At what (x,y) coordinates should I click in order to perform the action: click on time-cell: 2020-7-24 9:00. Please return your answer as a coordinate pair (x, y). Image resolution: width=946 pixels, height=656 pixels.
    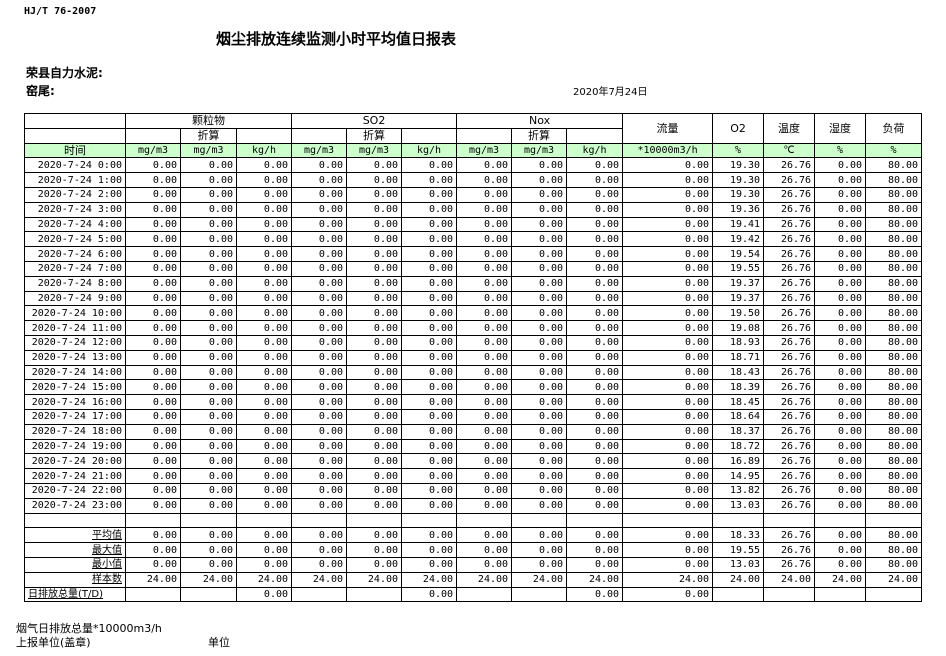
    Looking at the image, I should click on (75, 298).